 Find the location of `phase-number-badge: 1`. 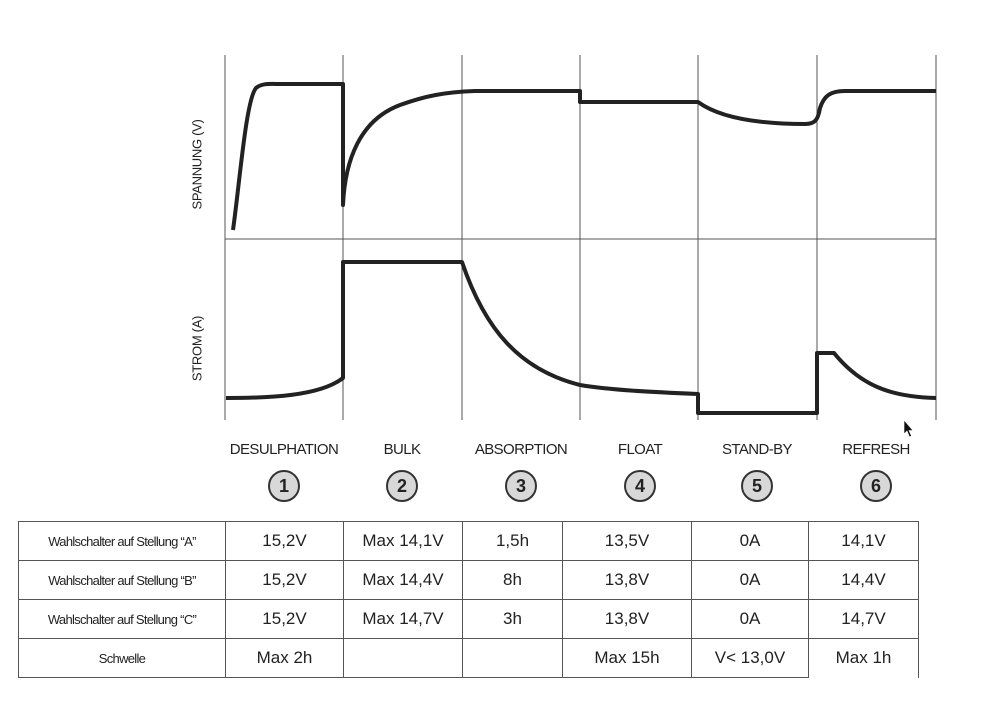

phase-number-badge: 1 is located at coordinates (284, 486).